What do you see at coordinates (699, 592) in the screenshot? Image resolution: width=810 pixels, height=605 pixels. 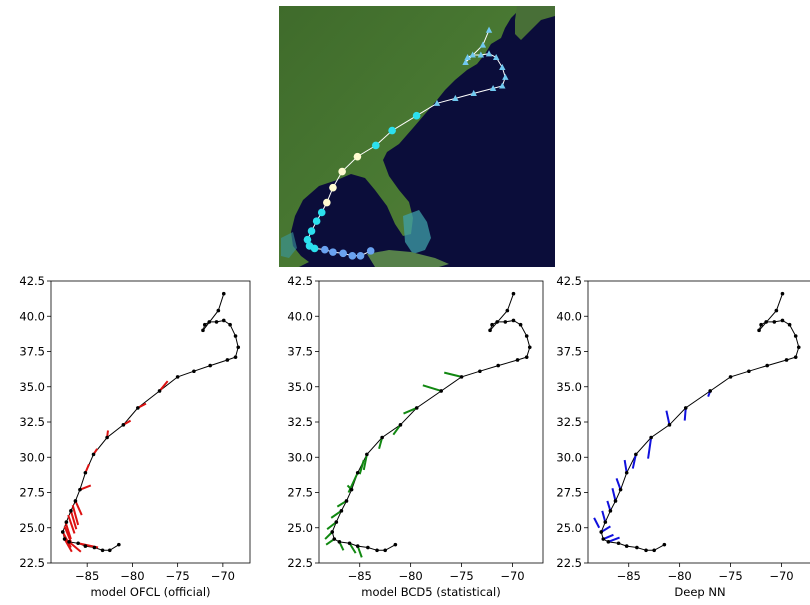 I see `x-axis-label: Deep NN` at bounding box center [699, 592].